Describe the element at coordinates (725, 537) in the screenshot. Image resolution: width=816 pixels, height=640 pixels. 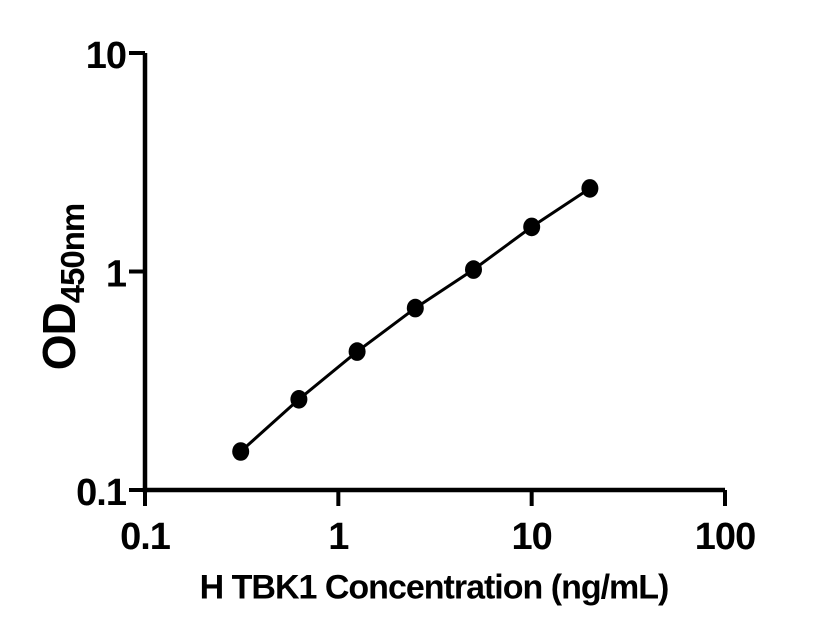
I see `x-tick-label: 100` at that location.